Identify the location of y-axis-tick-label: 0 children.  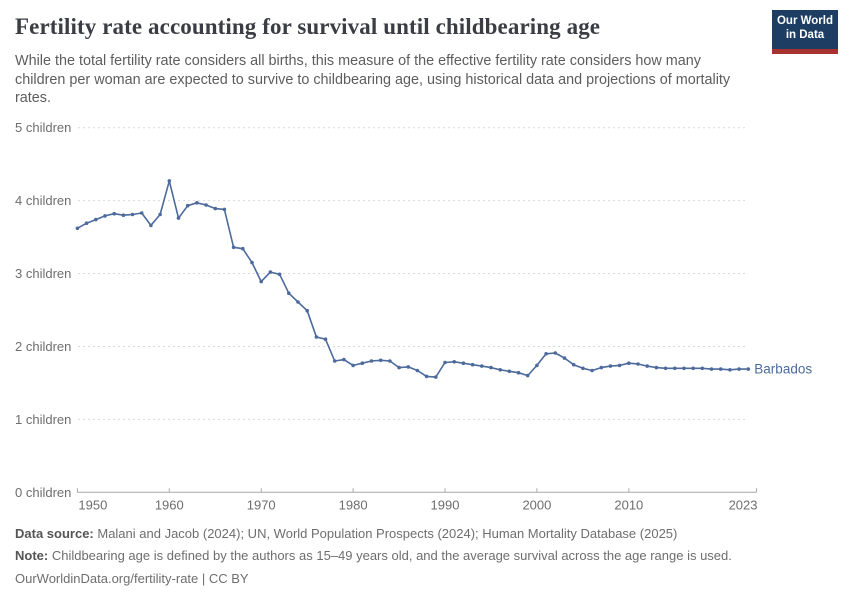
(43, 492).